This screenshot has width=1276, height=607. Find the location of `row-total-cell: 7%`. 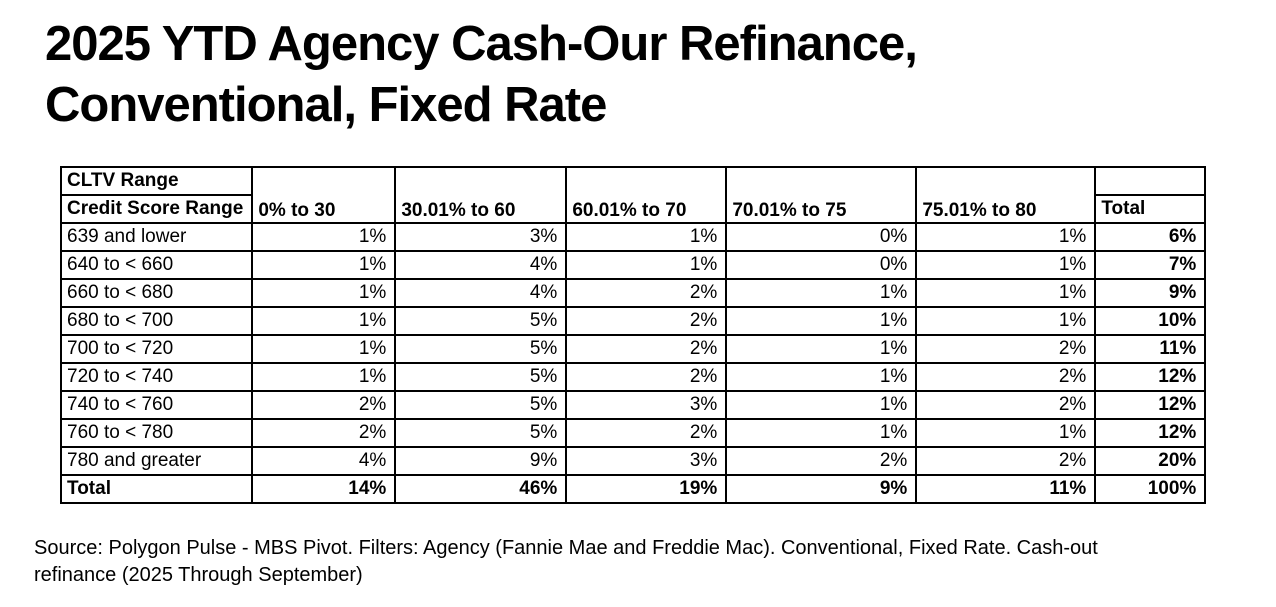

row-total-cell: 7% is located at coordinates (1150, 265).